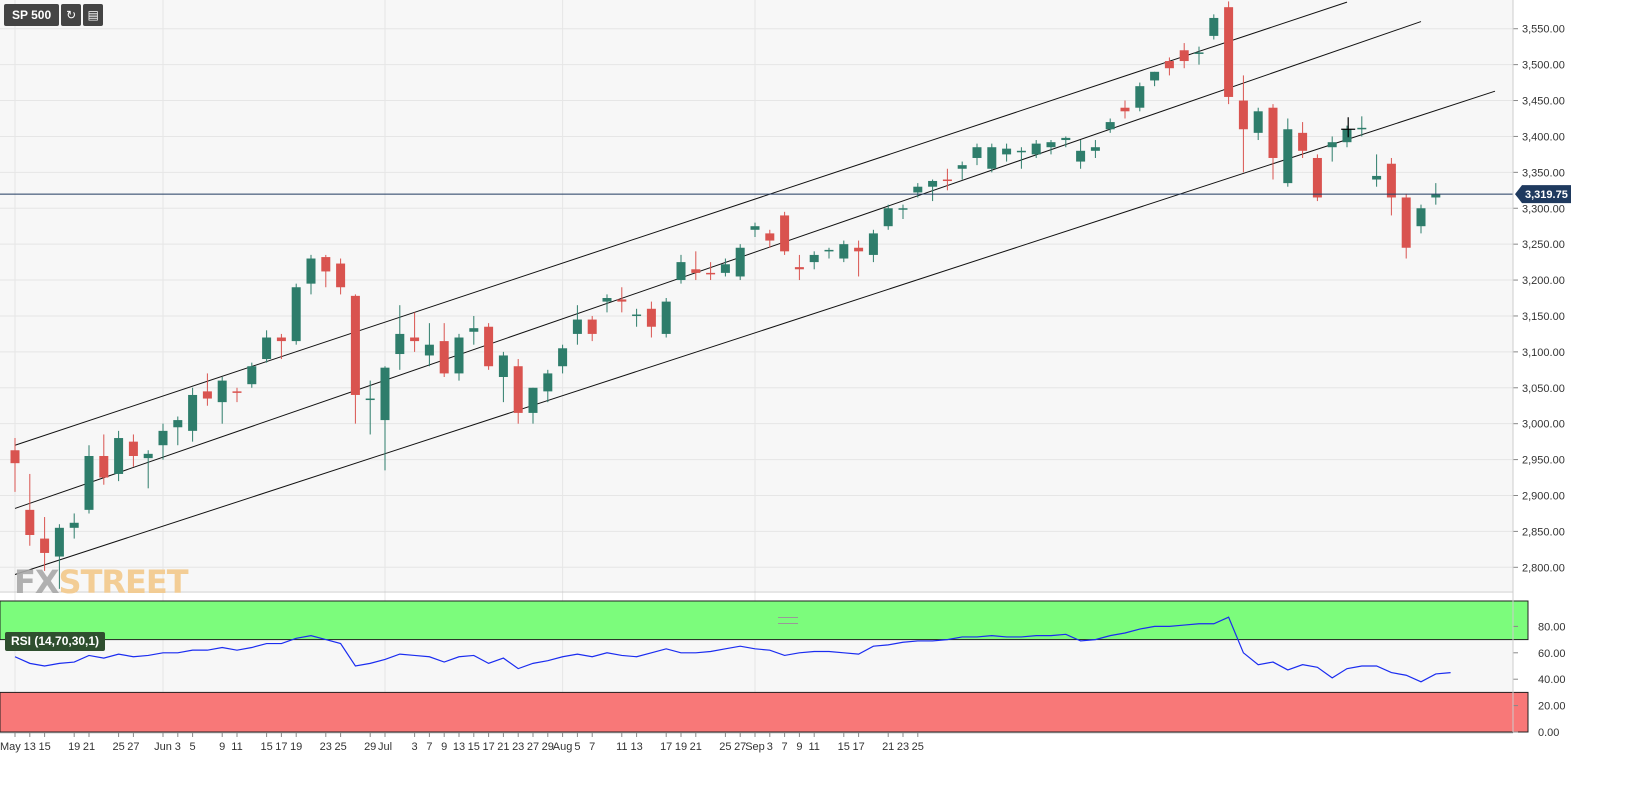  Describe the element at coordinates (444, 747) in the screenshot. I see `time-tick-label: 9` at that location.